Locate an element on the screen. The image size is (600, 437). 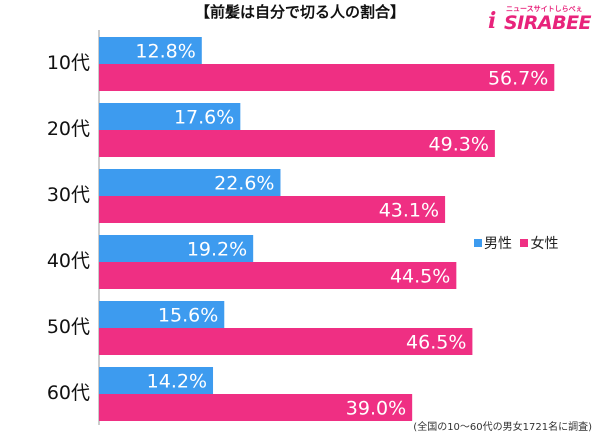
data-label-female: 49.3% is located at coordinates (459, 145).